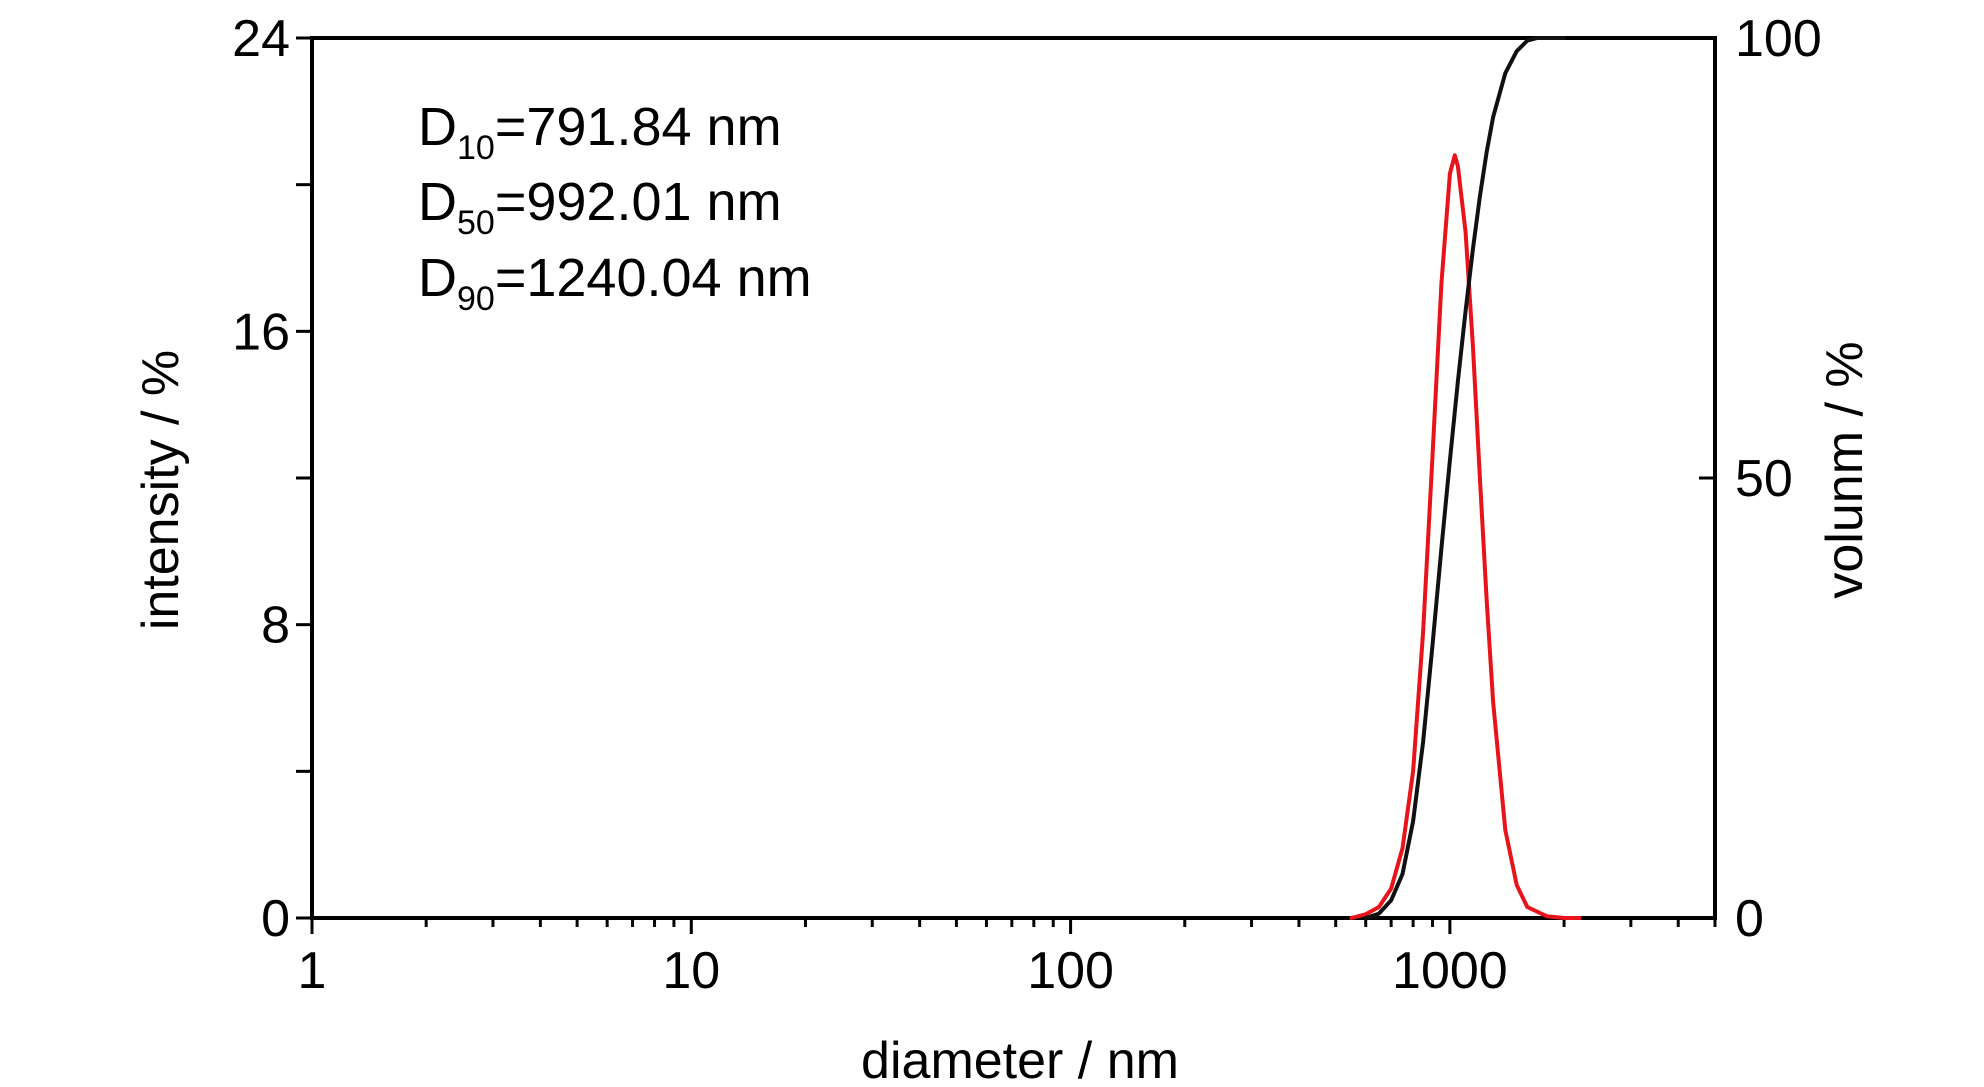 Image resolution: width=1984 pixels, height=1087 pixels. What do you see at coordinates (653, 278) in the screenshot?
I see `d90-value: =1240.04 nm` at bounding box center [653, 278].